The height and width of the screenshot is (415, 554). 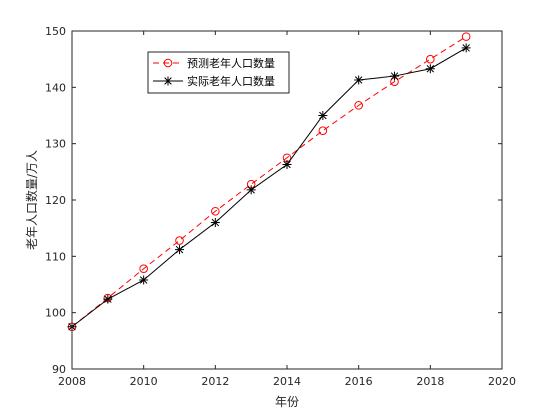 What do you see at coordinates (502, 381) in the screenshot?
I see `x-tick-label: 2020` at bounding box center [502, 381].